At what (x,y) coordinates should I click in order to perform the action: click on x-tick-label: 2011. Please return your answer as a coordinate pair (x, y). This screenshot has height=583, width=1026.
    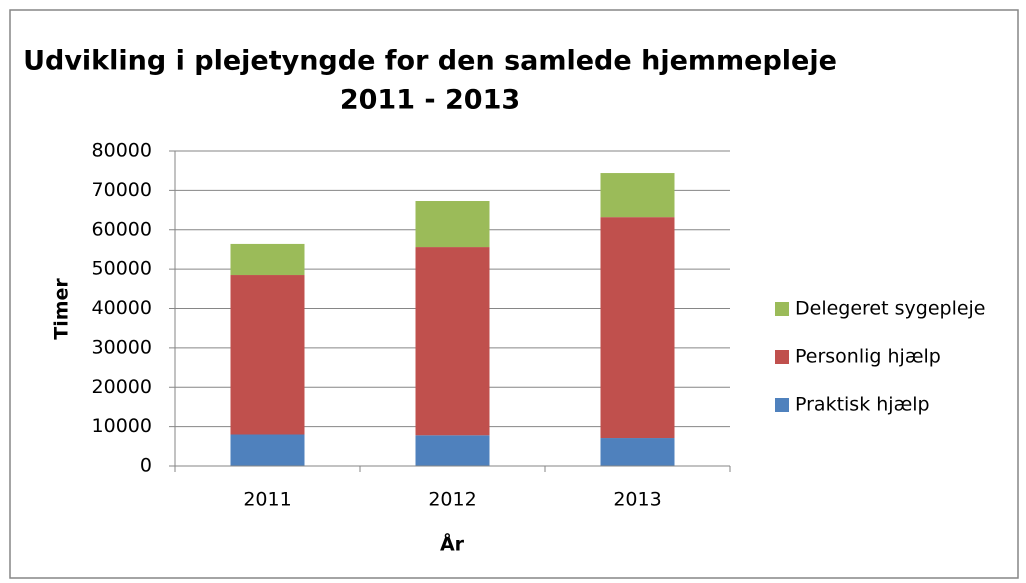
    Looking at the image, I should click on (267, 500).